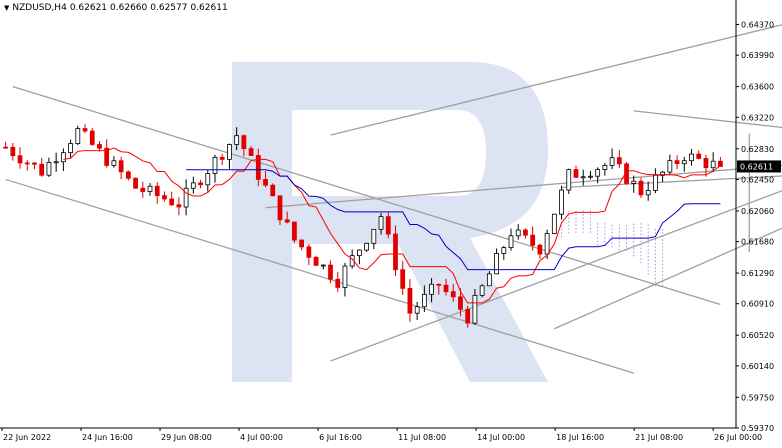 This screenshot has width=782, height=448. What do you see at coordinates (757, 335) in the screenshot?
I see `y-tick-label: 0.60520` at bounding box center [757, 335].